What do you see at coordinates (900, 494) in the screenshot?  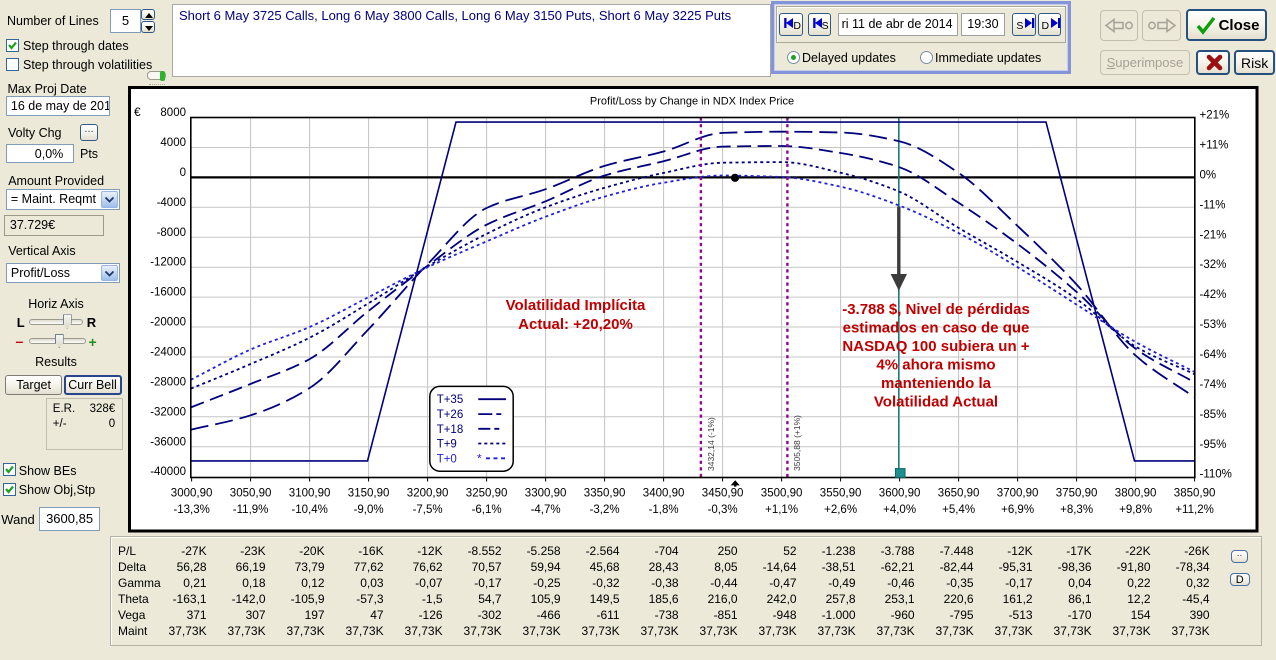 I see `svg-text: 3600,90` at bounding box center [900, 494].